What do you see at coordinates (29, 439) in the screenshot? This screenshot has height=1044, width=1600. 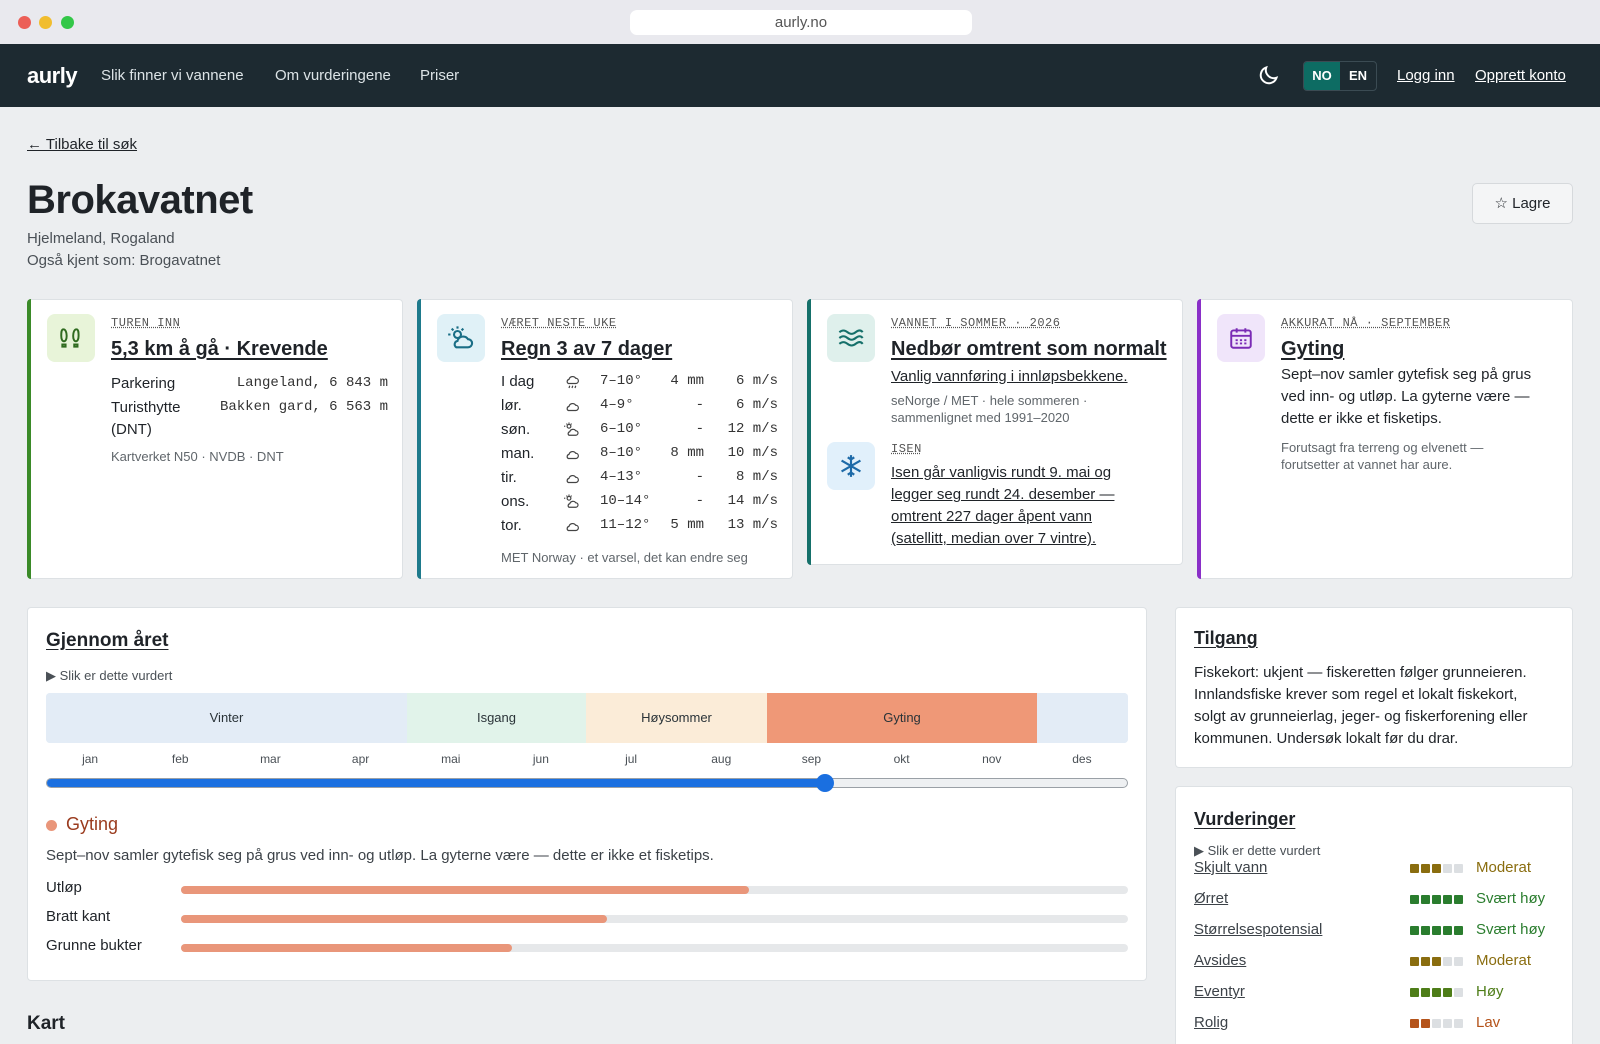 I see `trip-card-accent` at bounding box center [29, 439].